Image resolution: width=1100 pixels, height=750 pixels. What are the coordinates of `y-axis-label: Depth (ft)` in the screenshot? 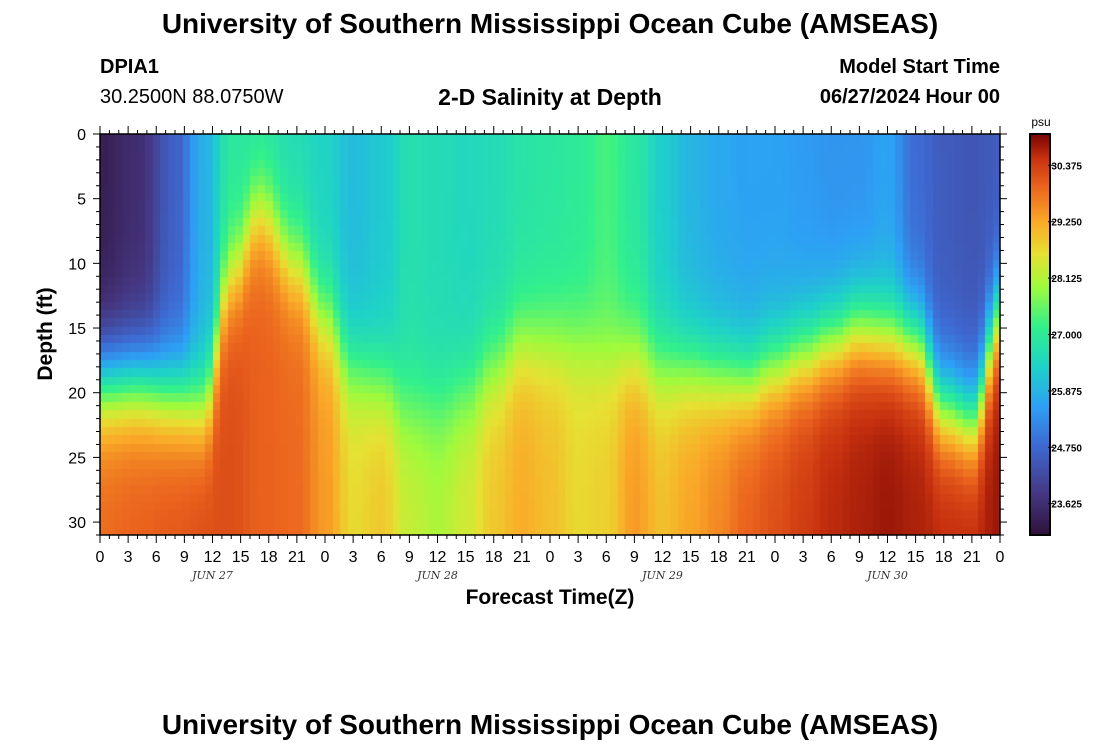 It's located at (45, 333).